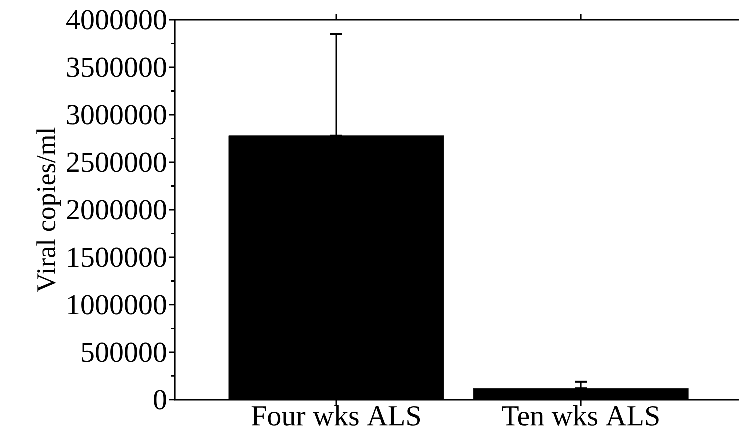  What do you see at coordinates (116, 162) in the screenshot?
I see `y-tick-label: 2500000` at bounding box center [116, 162].